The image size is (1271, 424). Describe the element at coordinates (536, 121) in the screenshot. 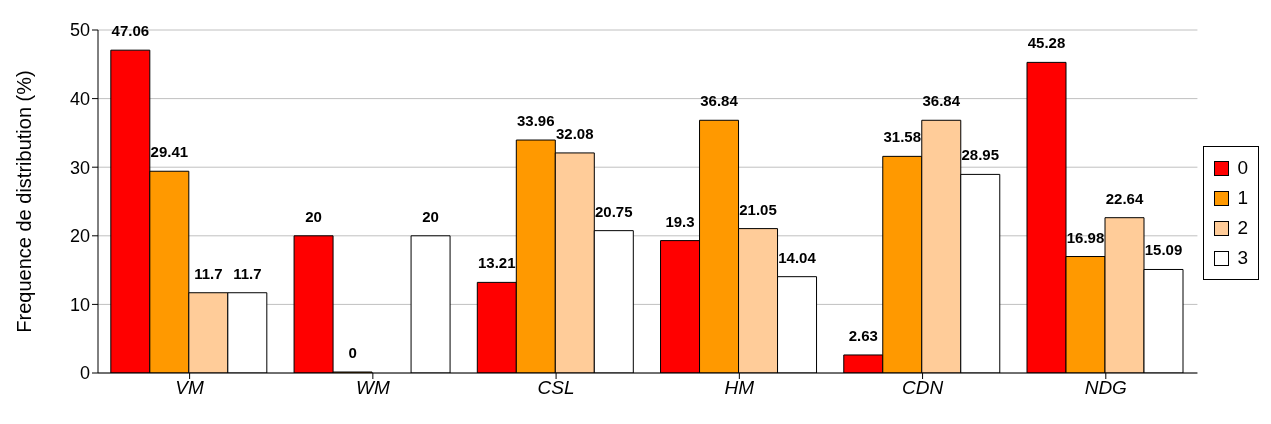

I see `data-label: 33.96` at that location.